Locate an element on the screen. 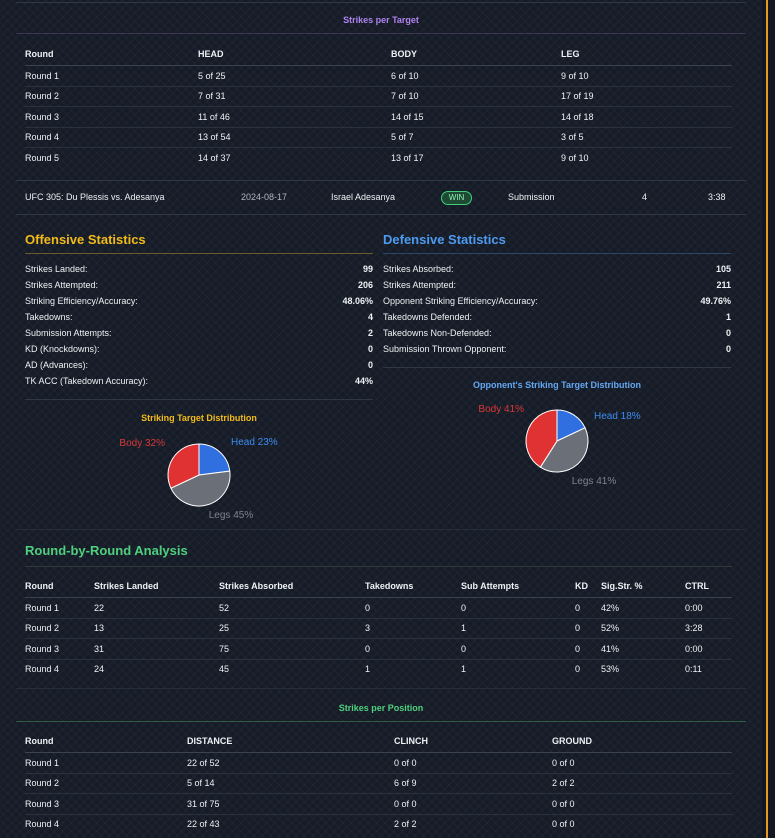 The width and height of the screenshot is (775, 838). stat-value: 105 is located at coordinates (723, 269).